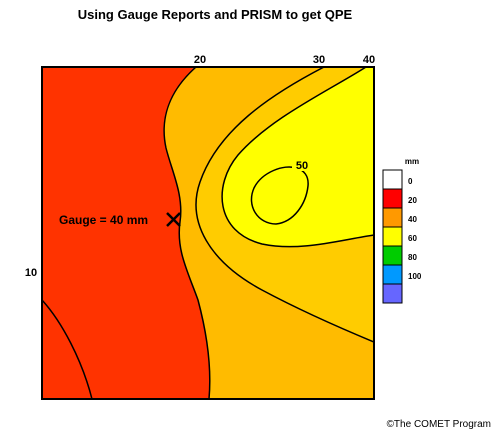 The image size is (497, 434). I want to click on legend-label: 80, so click(412, 257).